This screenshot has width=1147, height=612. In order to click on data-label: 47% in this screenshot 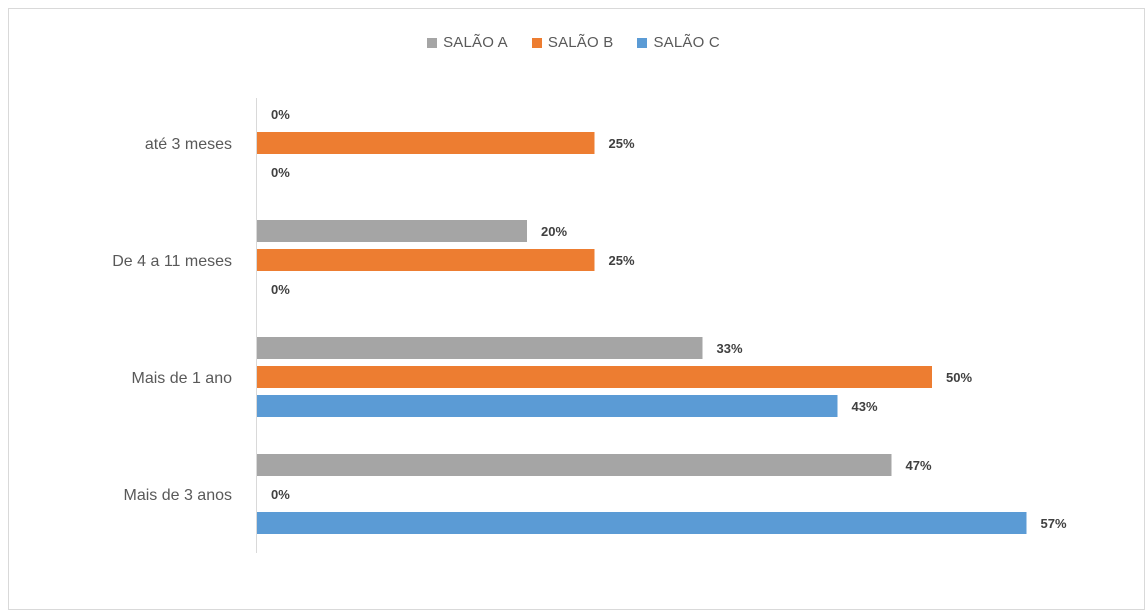, I will do `click(919, 465)`.